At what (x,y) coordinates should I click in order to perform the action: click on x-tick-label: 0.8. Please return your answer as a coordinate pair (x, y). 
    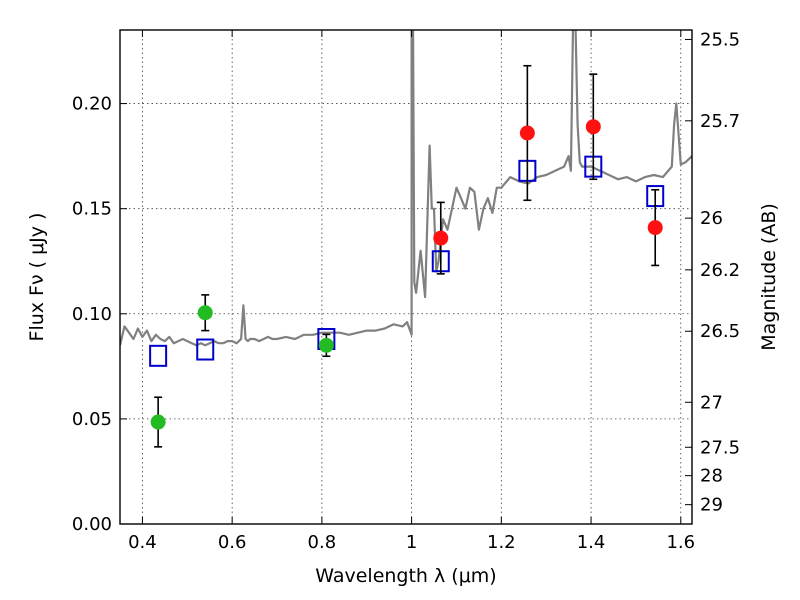
    Looking at the image, I should click on (322, 542).